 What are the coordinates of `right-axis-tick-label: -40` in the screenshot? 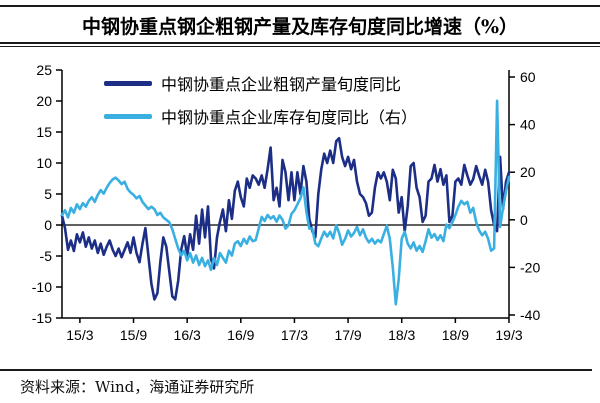 It's located at (530, 315).